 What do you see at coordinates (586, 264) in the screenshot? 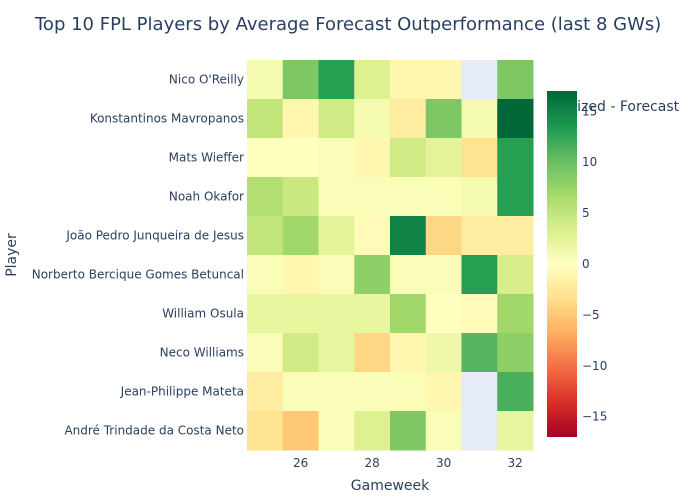
I see `colorbar-tick-label: 0` at bounding box center [586, 264].